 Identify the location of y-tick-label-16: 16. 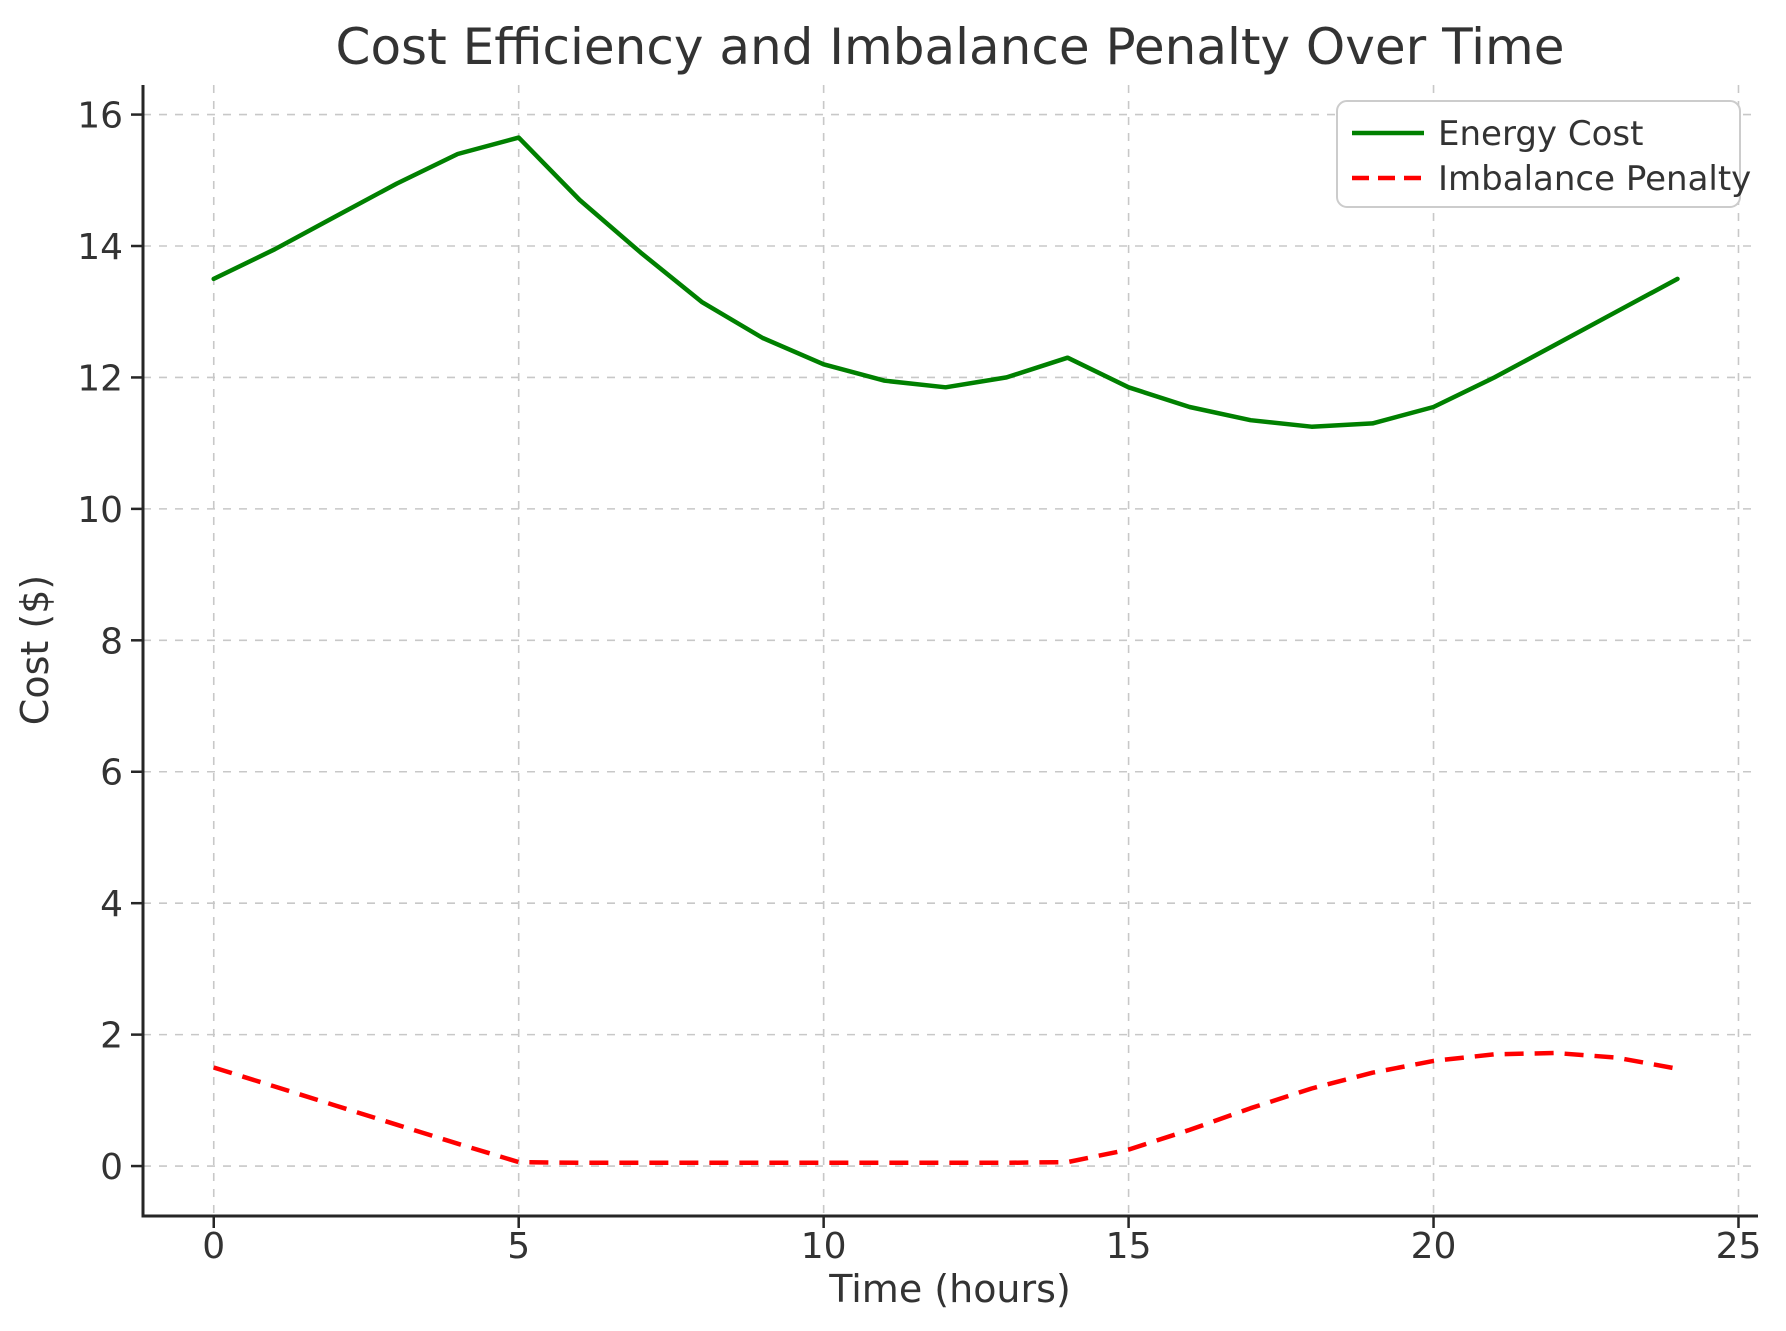
(100, 116).